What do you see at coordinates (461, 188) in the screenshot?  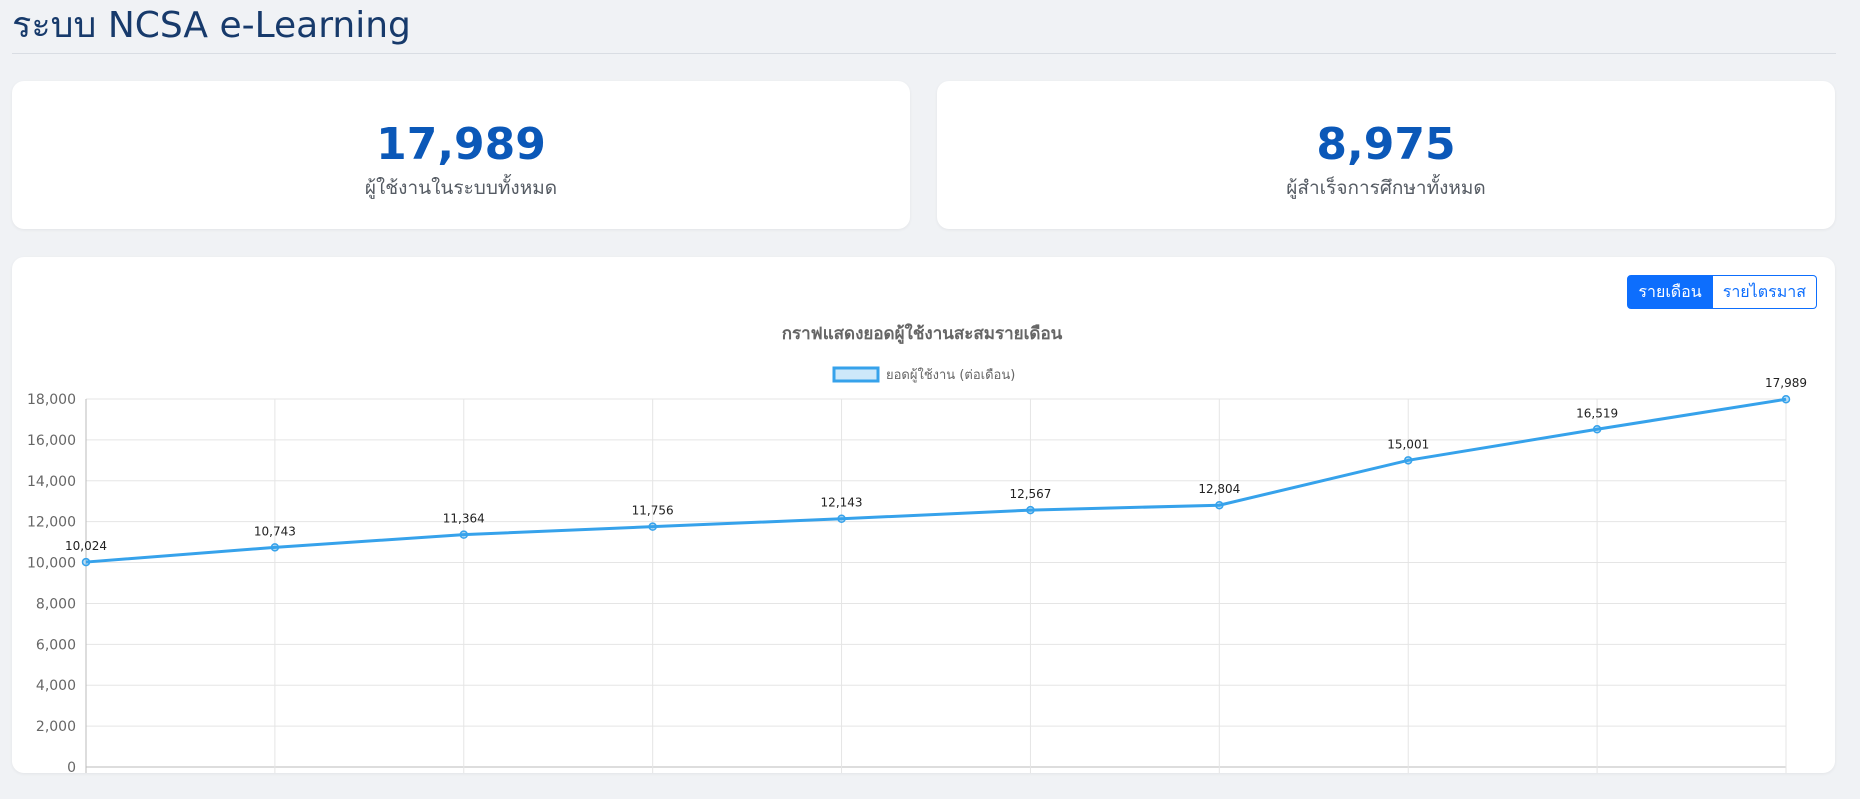 I see `total-users-label: ผู้ใช้งานในระบบทั้งหมด` at bounding box center [461, 188].